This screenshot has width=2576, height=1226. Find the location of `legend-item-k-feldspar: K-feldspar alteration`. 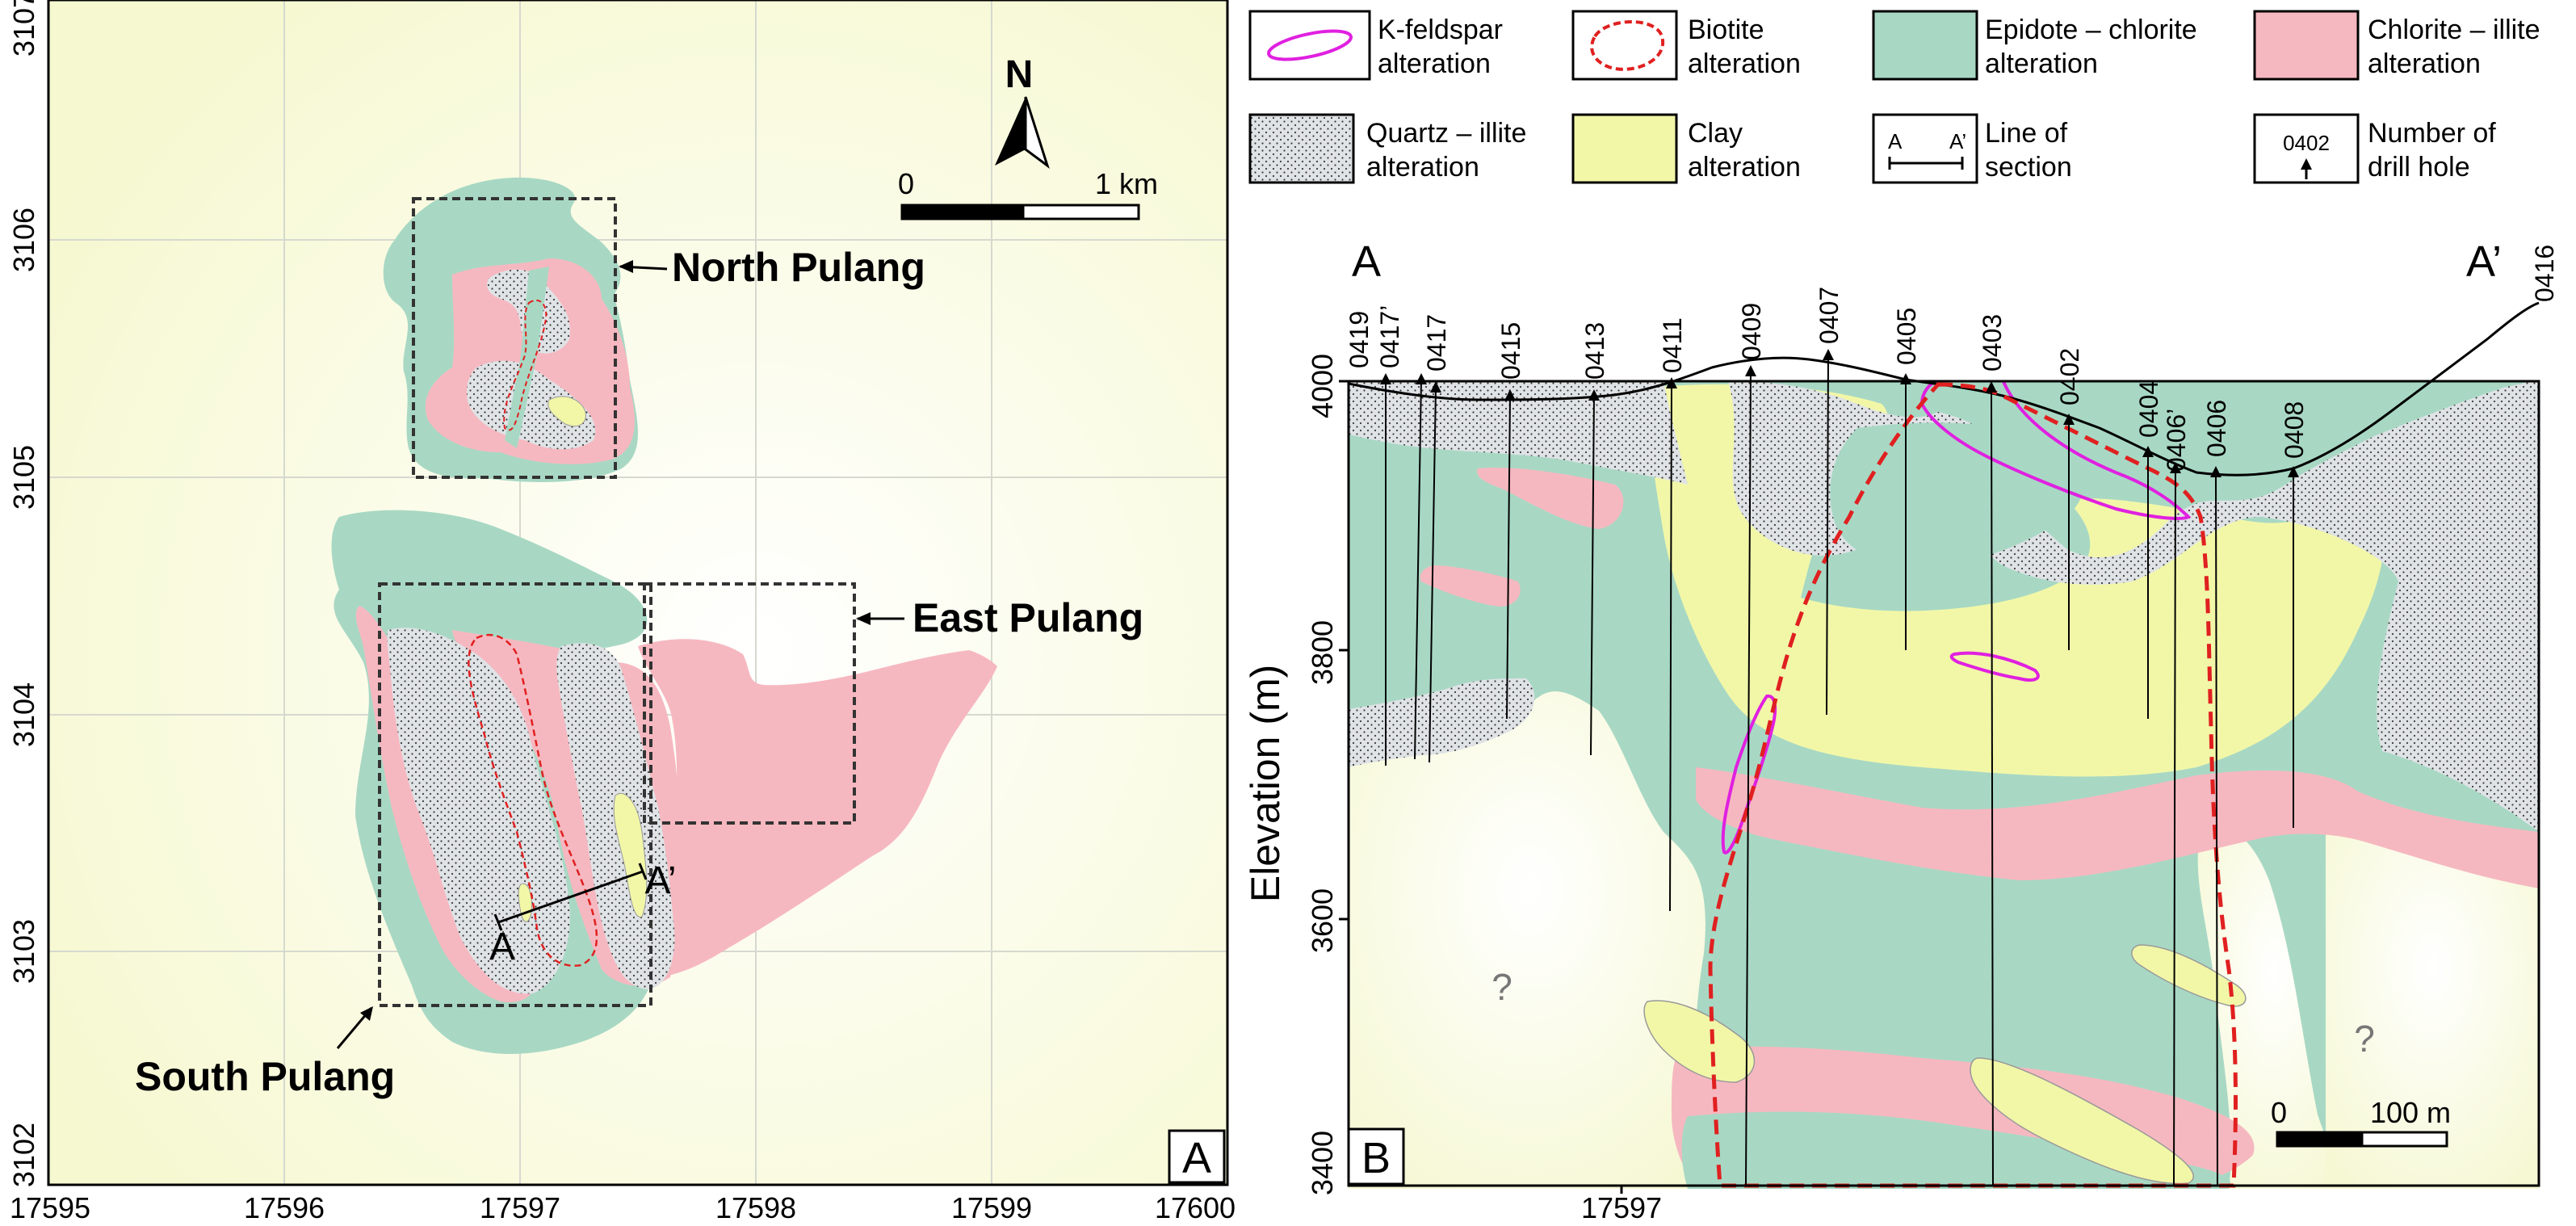

legend-item-k-feldspar: K-feldspar alteration is located at coordinates (1375, 45).